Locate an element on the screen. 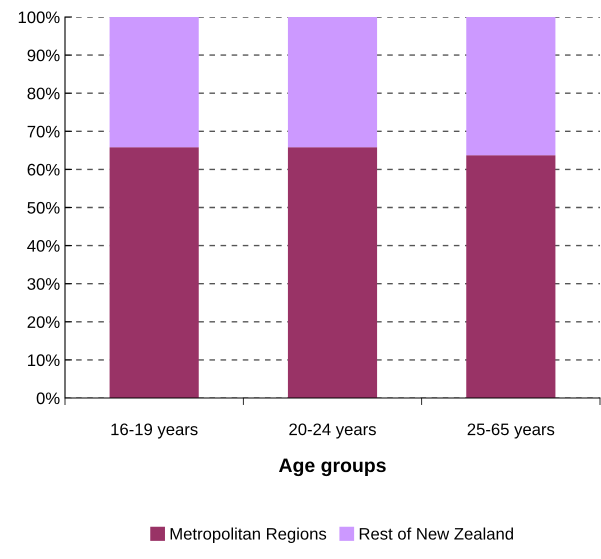 Image resolution: width=601 pixels, height=559 pixels. x-tick-label: 16-19 years is located at coordinates (154, 431).